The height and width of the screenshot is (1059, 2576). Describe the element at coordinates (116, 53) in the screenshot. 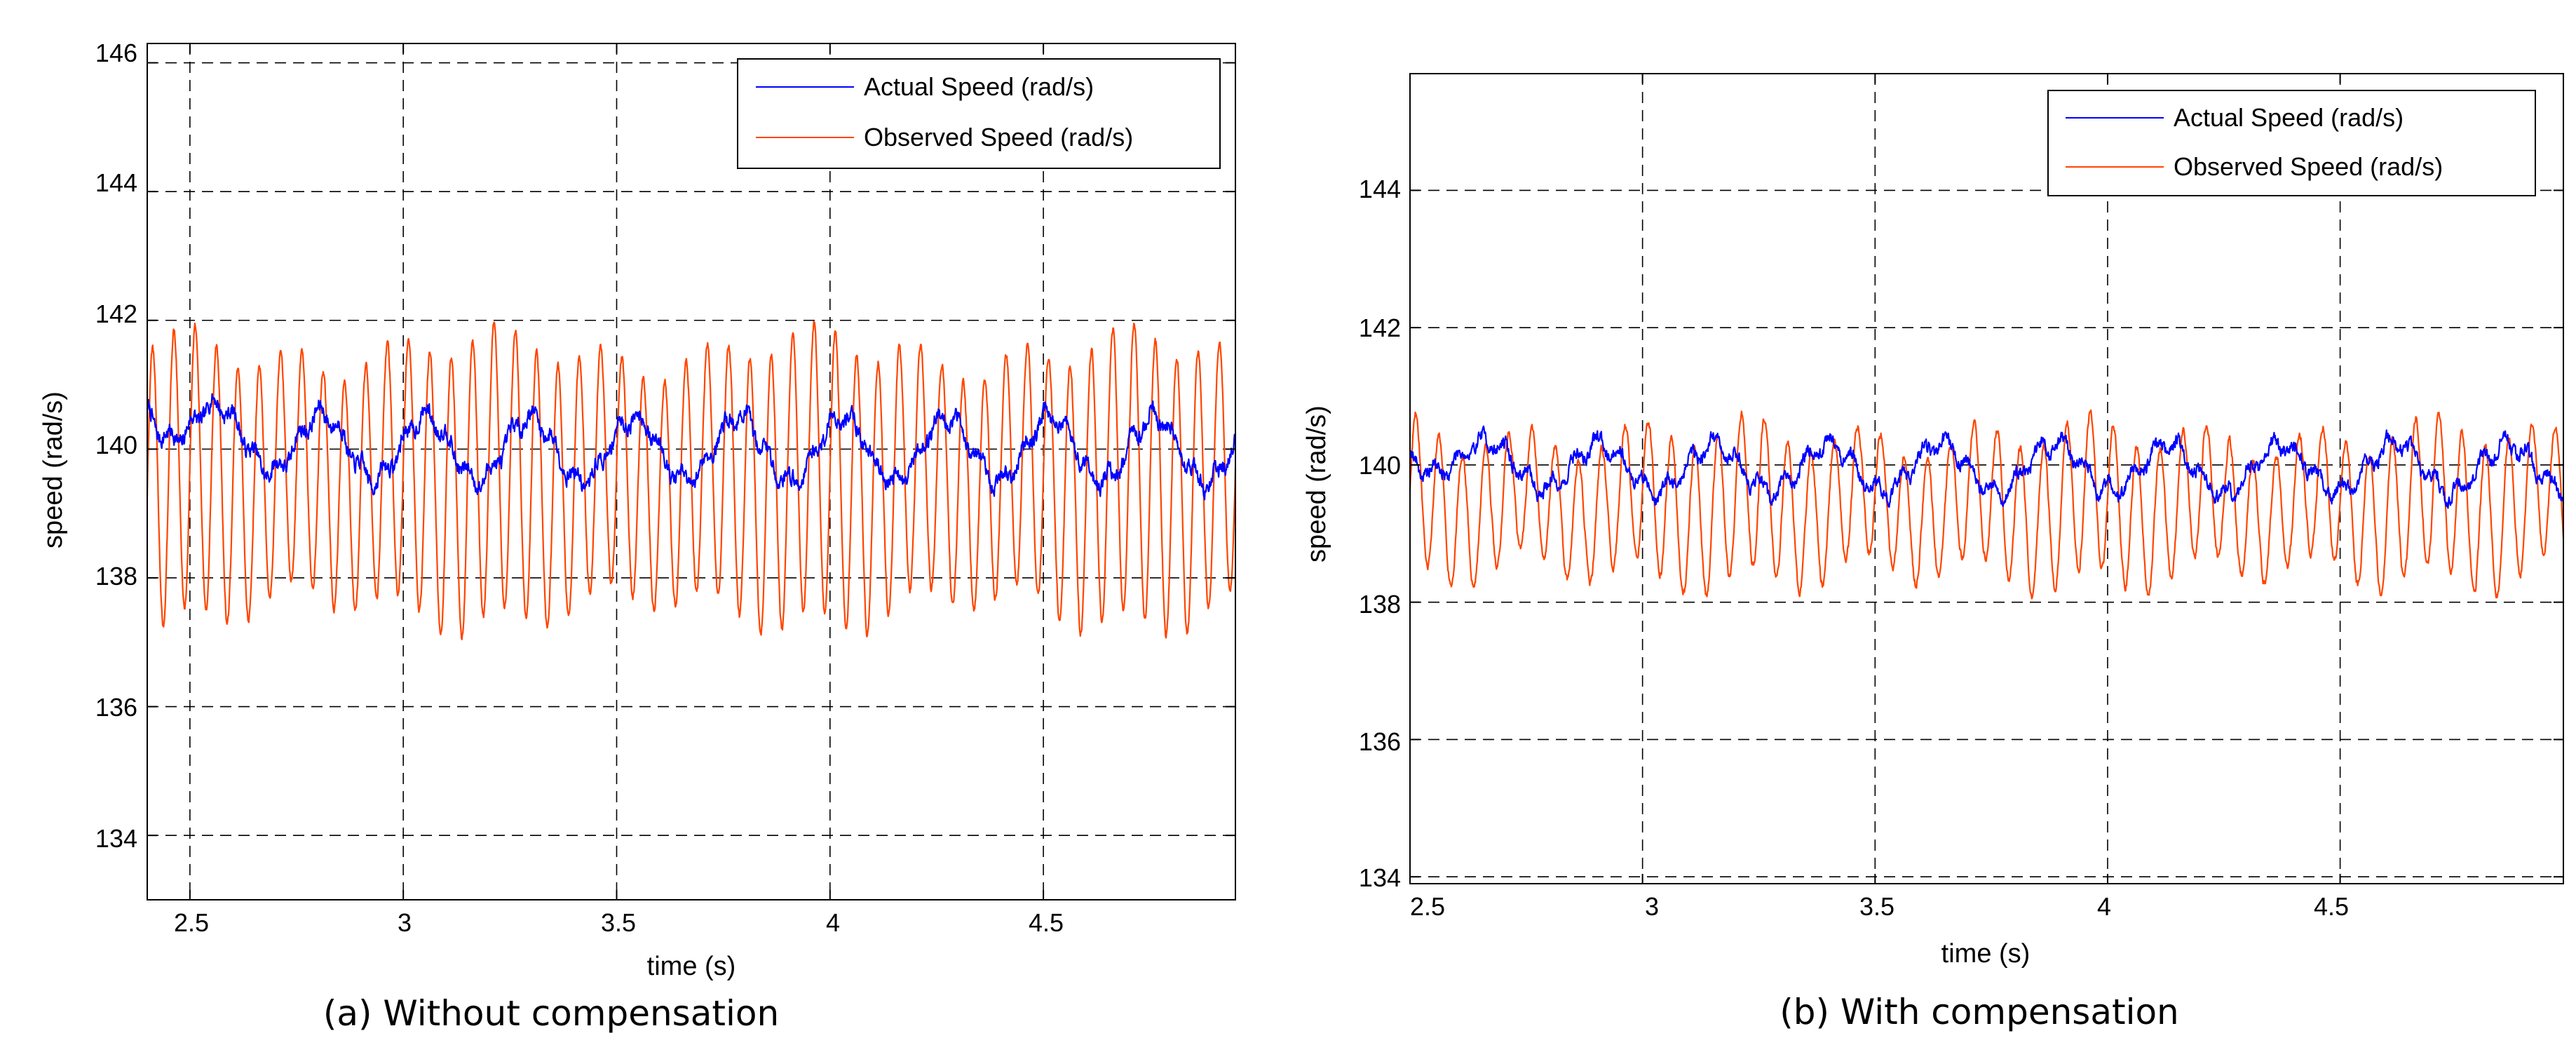

I see `ytick-label: 146` at that location.